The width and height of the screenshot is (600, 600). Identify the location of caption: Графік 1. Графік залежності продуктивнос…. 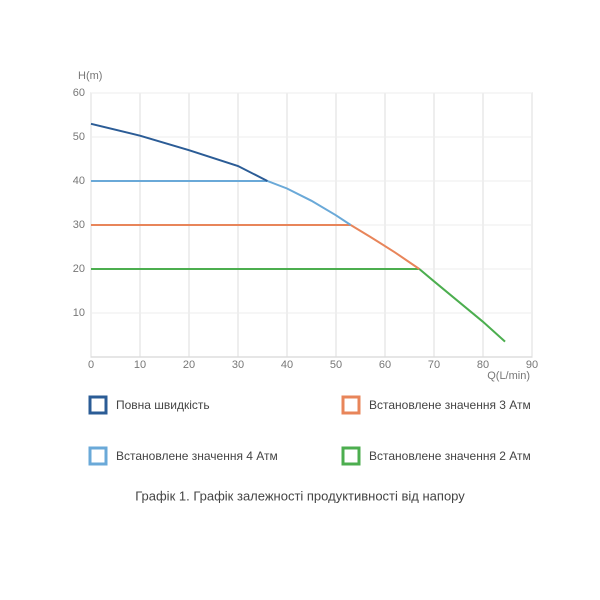
(300, 495).